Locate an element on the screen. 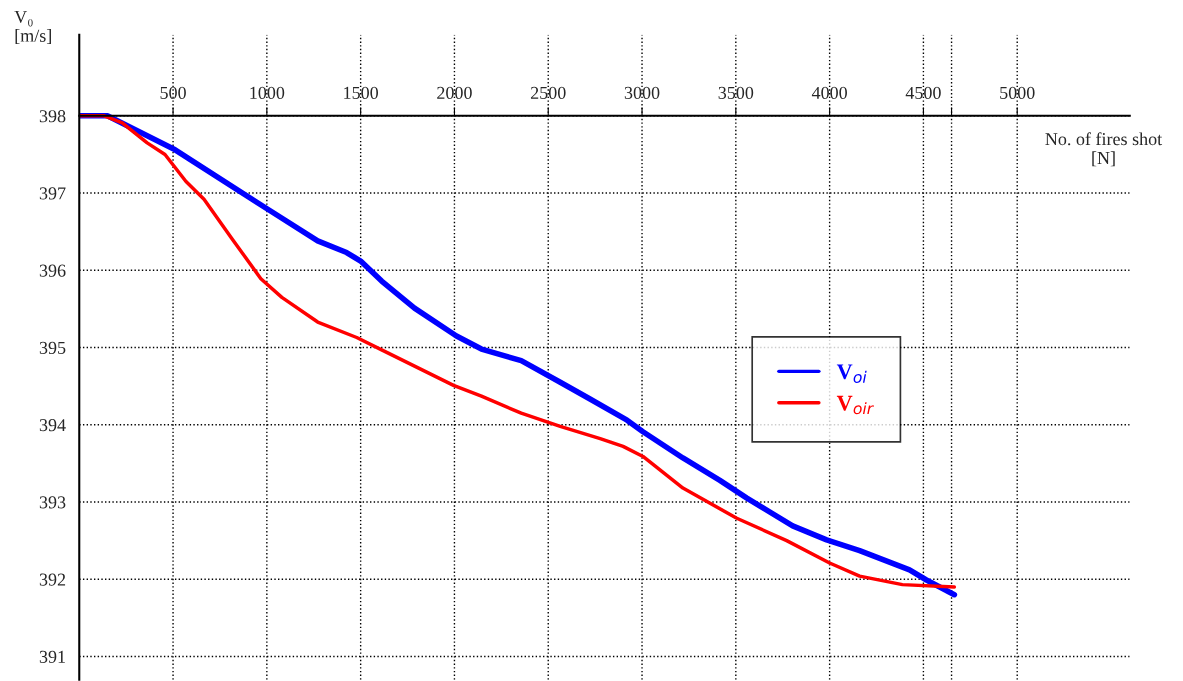 This screenshot has height=681, width=1183. legend-label: V$_{oir}$ is located at coordinates (855, 405).